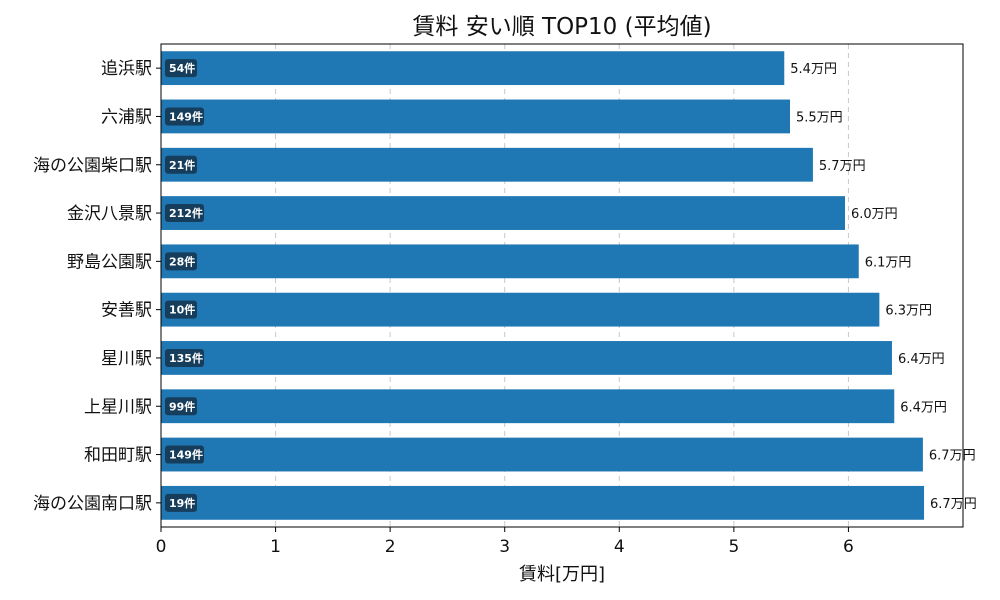 The image size is (1000, 600). Describe the element at coordinates (118, 407) in the screenshot. I see `y-tick-label: 上星川駅` at that location.